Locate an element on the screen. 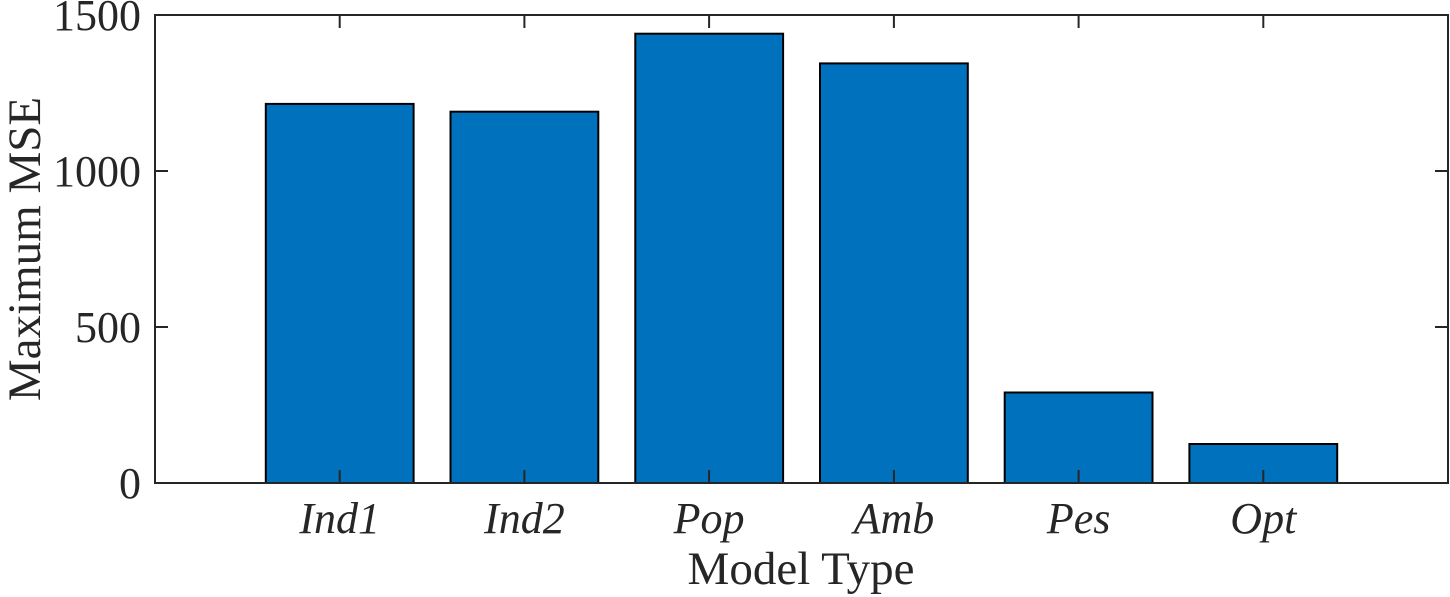  y-axis-label: Maximum MSE is located at coordinates (25, 249).